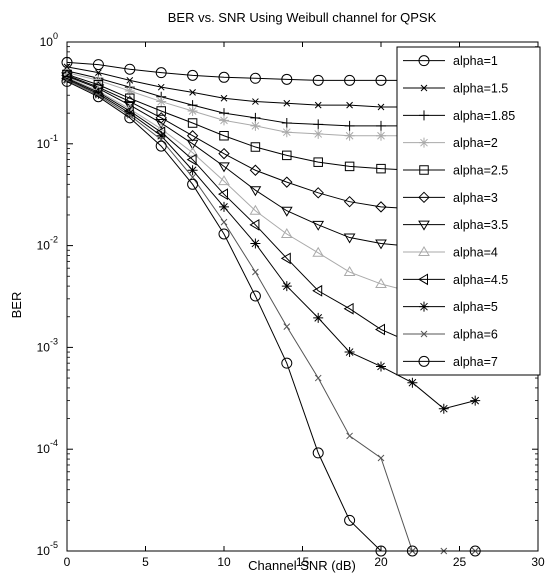  I want to click on legend-label: alpha=2, so click(475, 143).